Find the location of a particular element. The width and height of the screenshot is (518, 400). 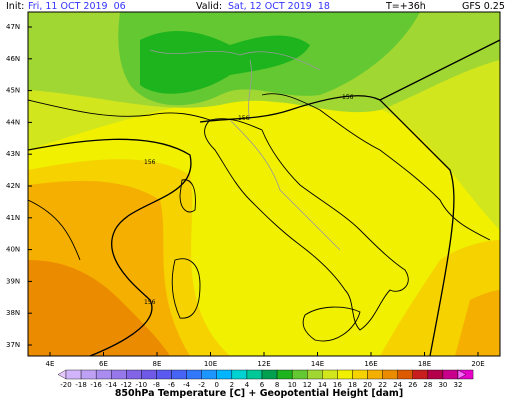

colorbar-label: -6 is located at coordinates (172, 385).